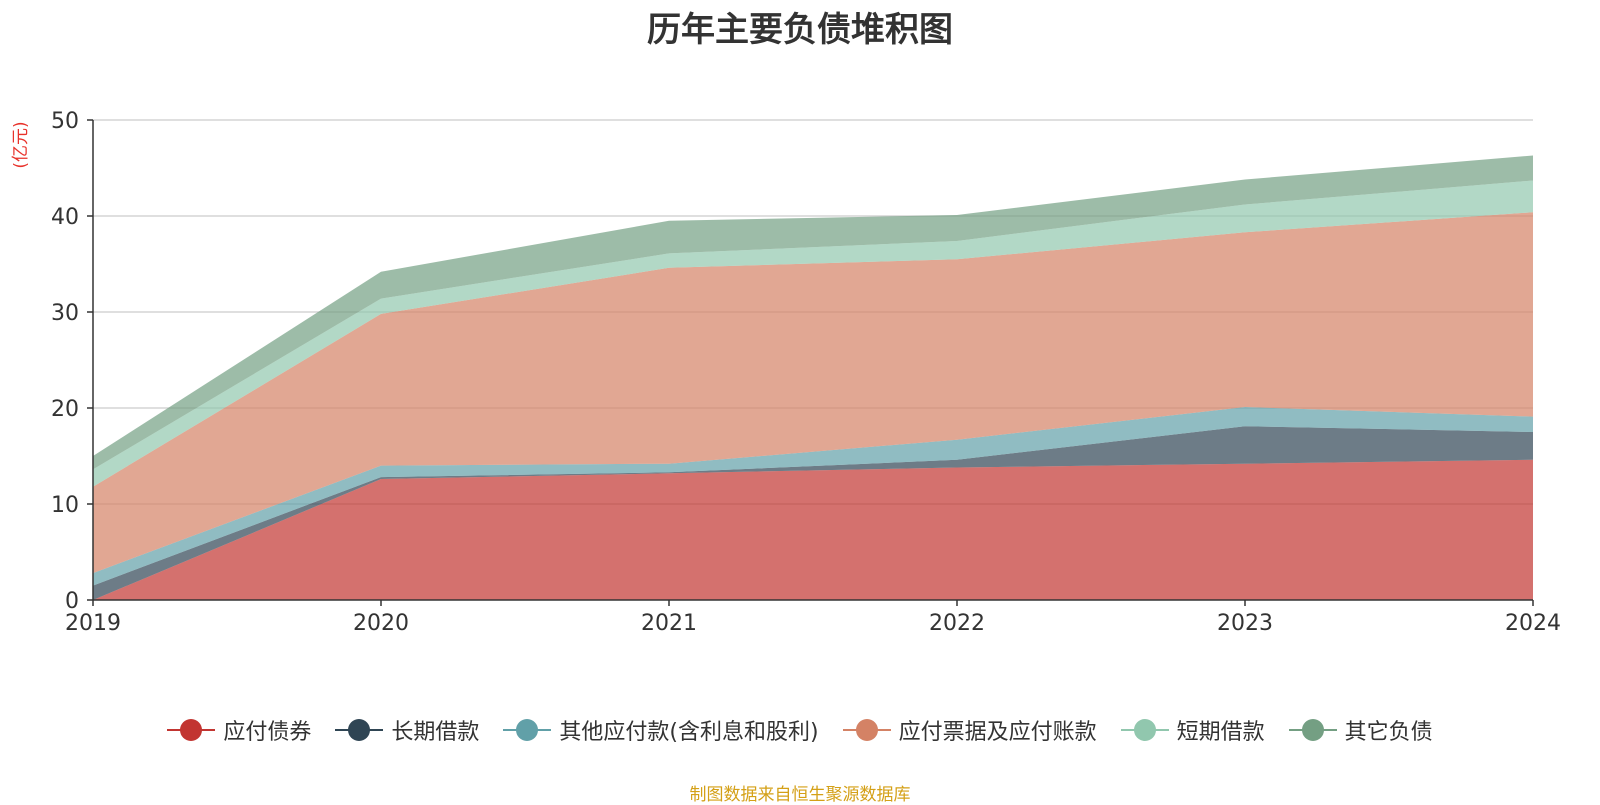  I want to click on y-tick-label: 20, so click(65, 409).